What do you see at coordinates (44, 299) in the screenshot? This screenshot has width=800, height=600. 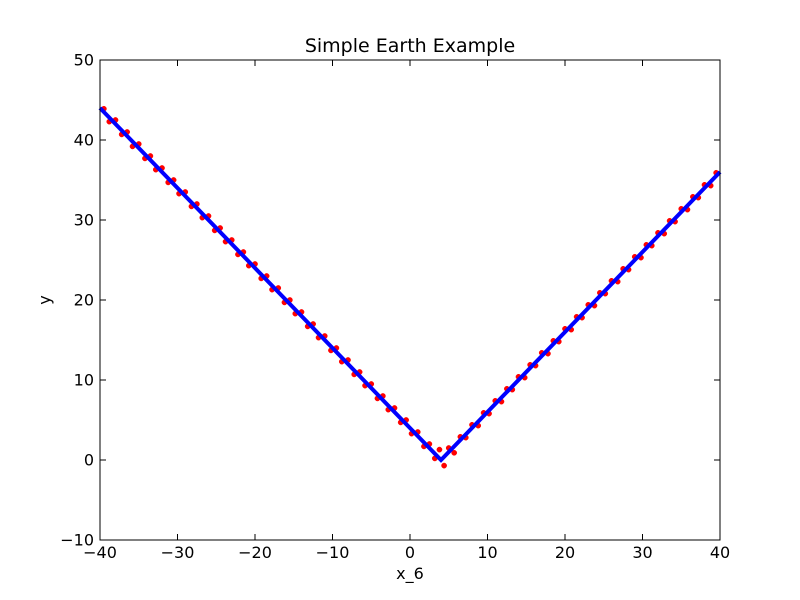 I see `y-axis-label: y` at bounding box center [44, 299].